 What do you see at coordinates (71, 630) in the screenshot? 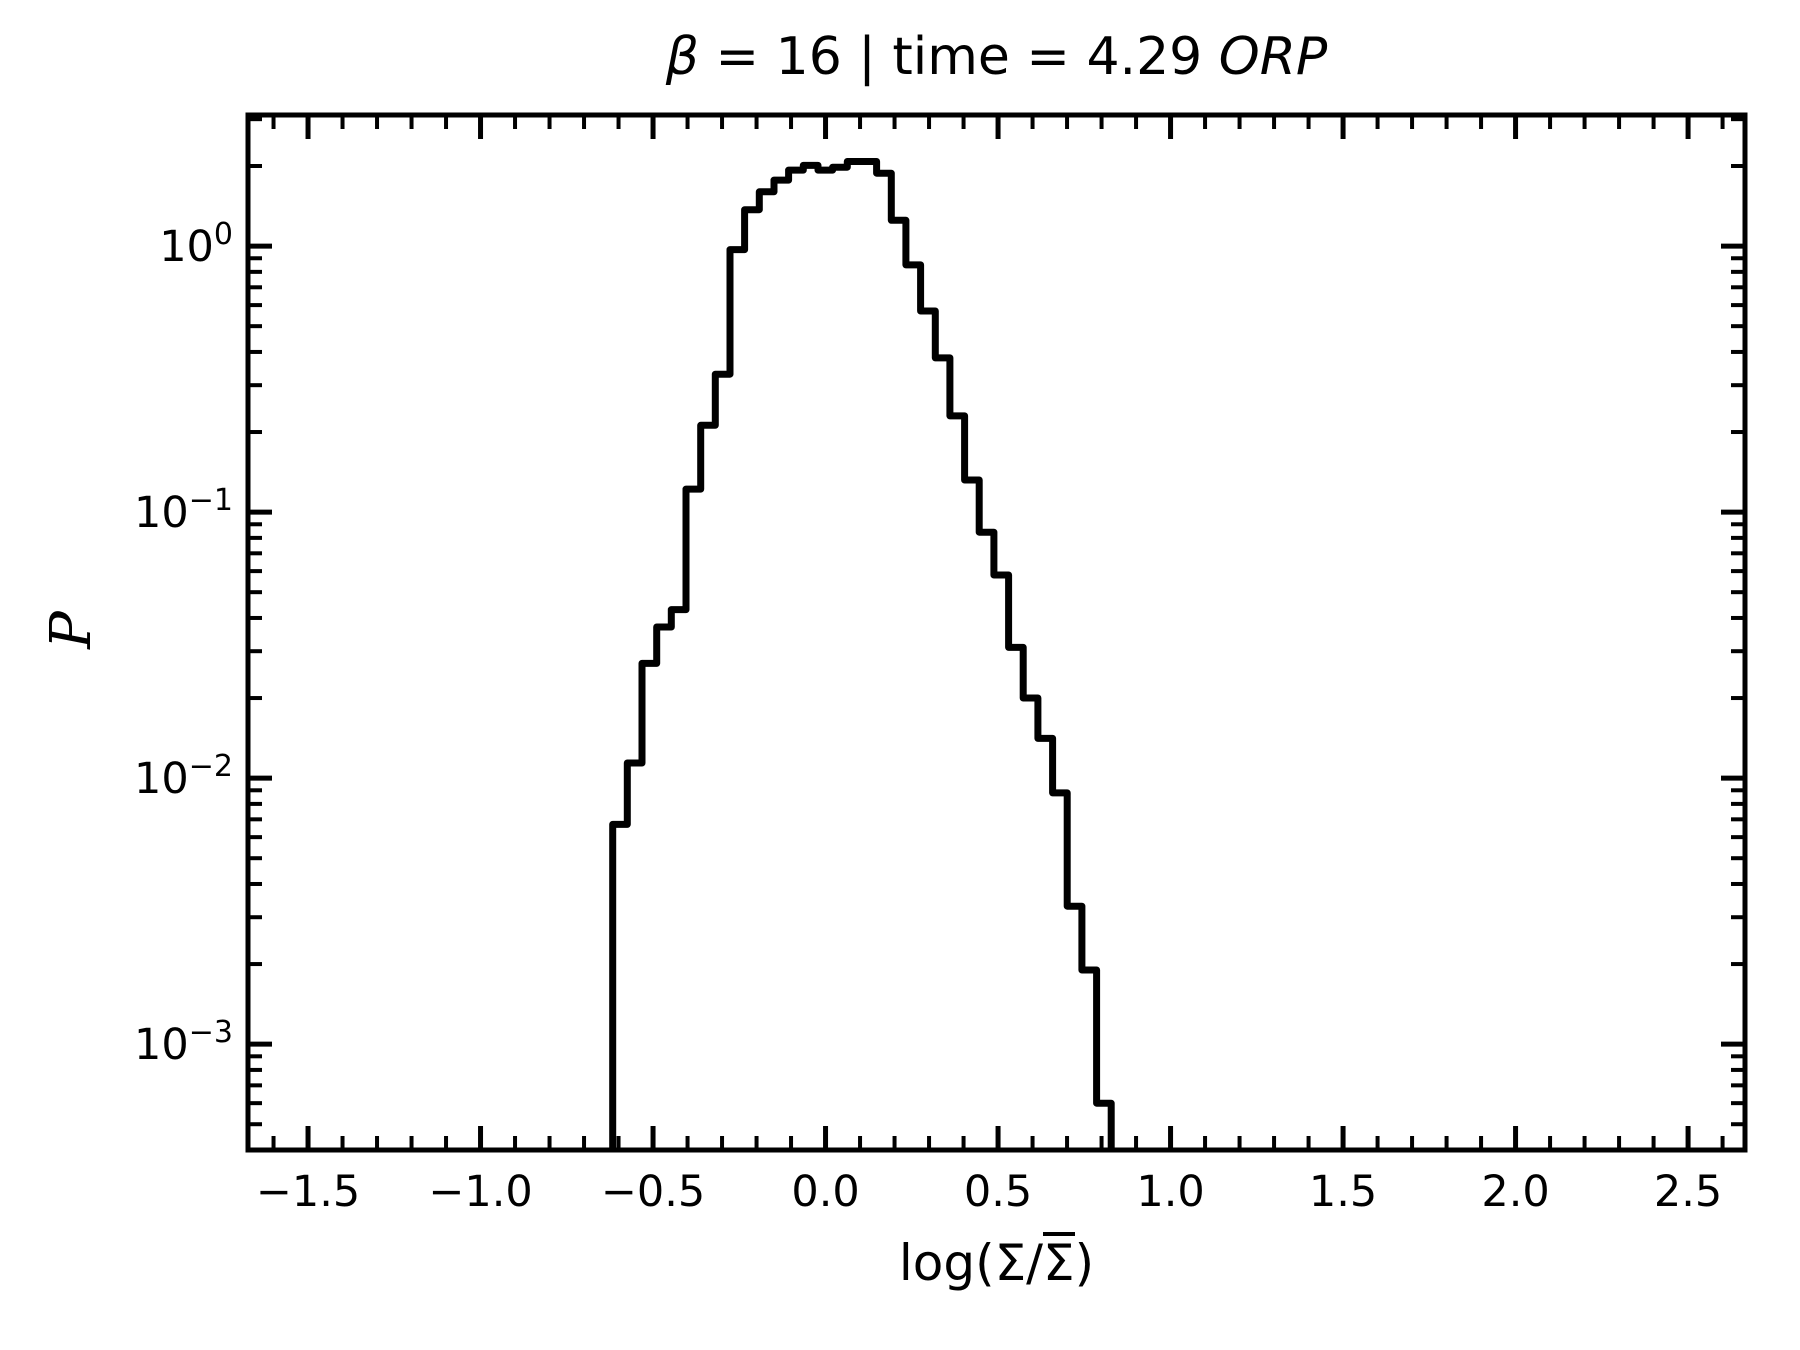
I see `y-axis-label: P` at bounding box center [71, 630].